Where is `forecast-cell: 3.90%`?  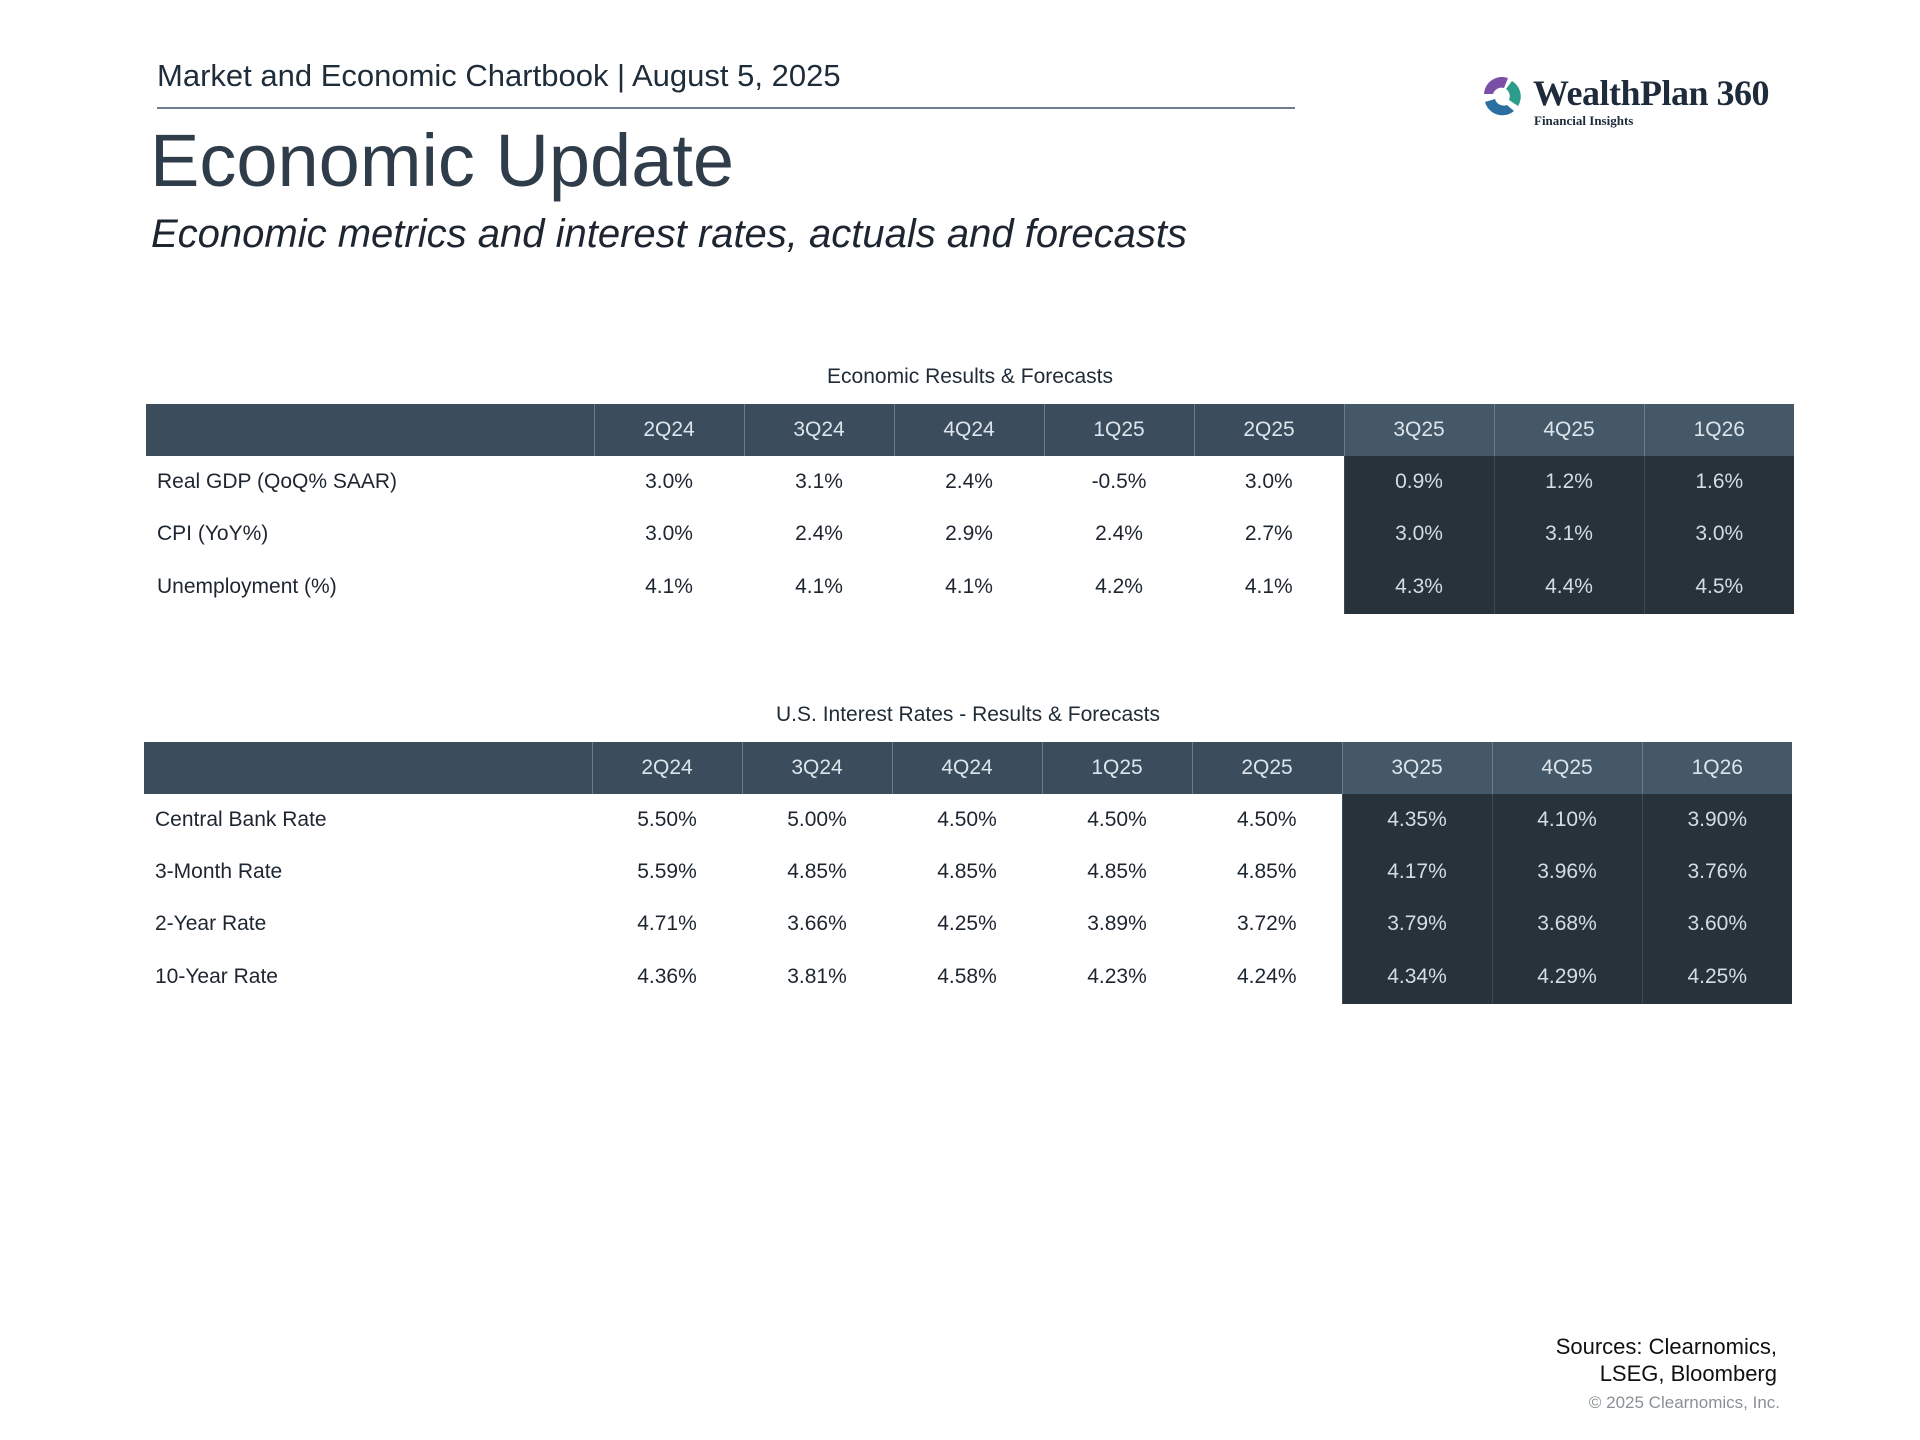 forecast-cell: 3.90% is located at coordinates (1716, 820).